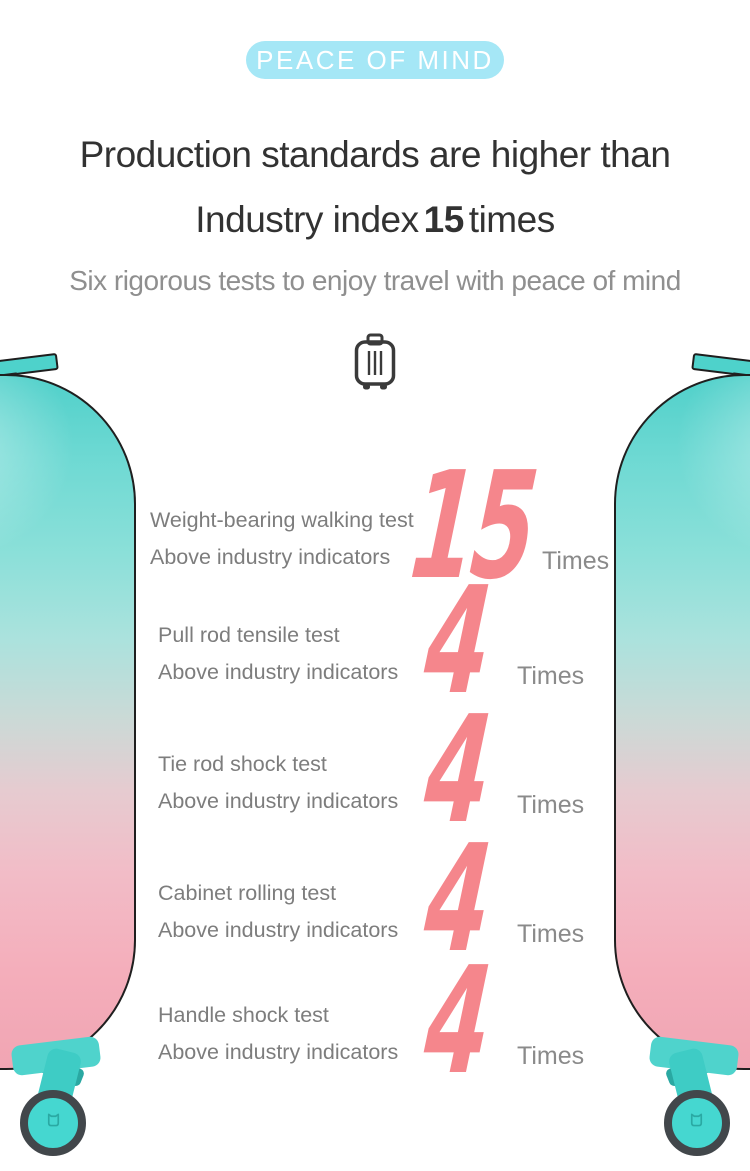 Image resolution: width=750 pixels, height=1171 pixels. I want to click on headline-line1: Production standards are higher than, so click(375, 154).